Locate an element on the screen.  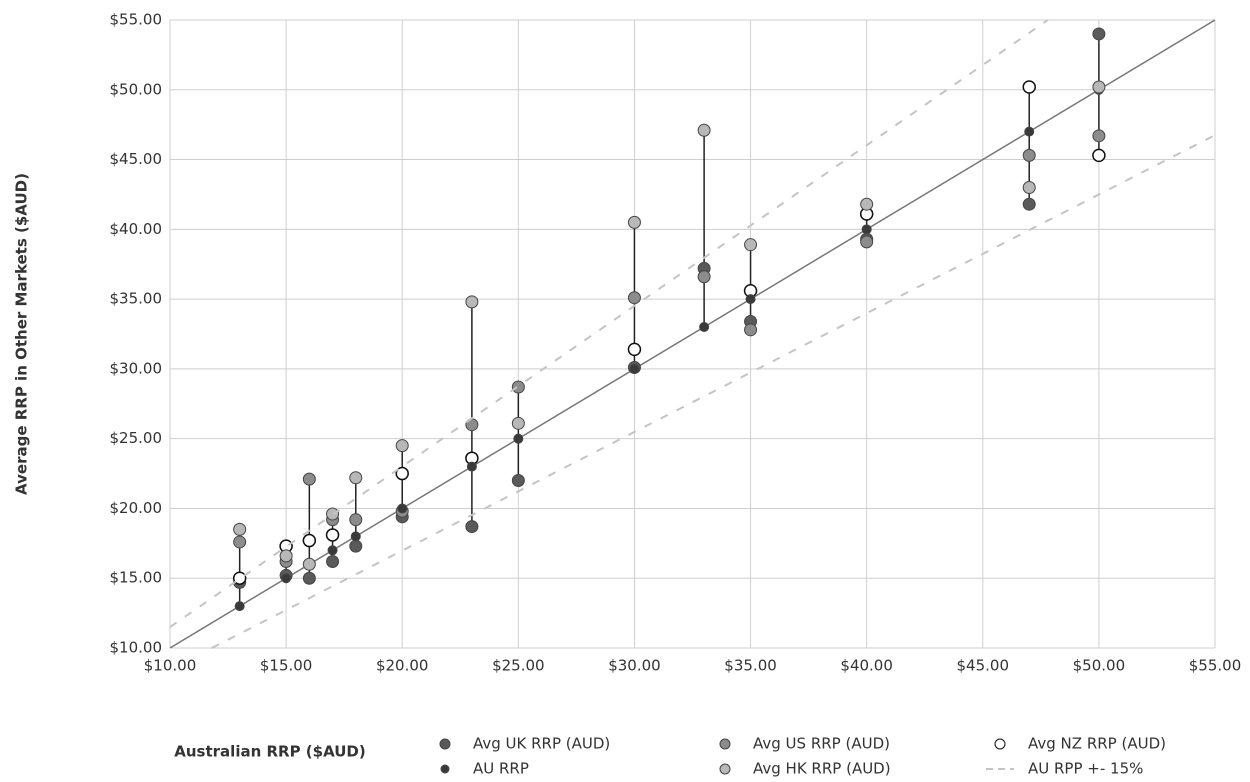
x-tick-label: $40.00 is located at coordinates (866, 666).